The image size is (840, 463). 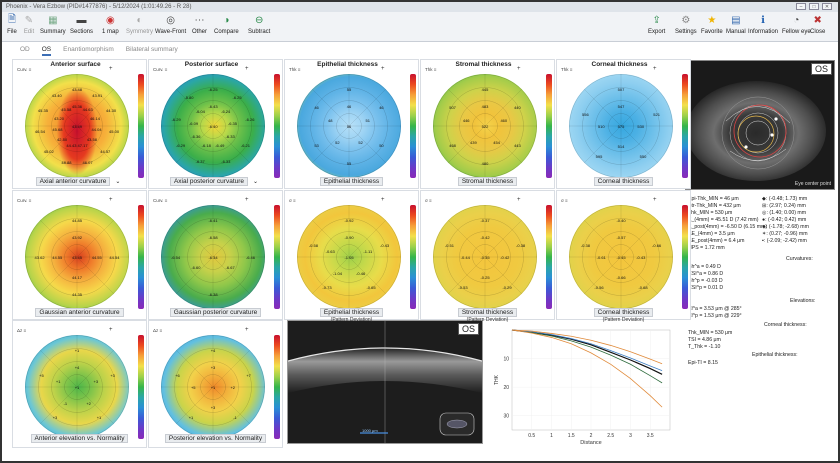 I want to click on toolbar-button-compare: ◑ Compare, so click(x=226, y=24).